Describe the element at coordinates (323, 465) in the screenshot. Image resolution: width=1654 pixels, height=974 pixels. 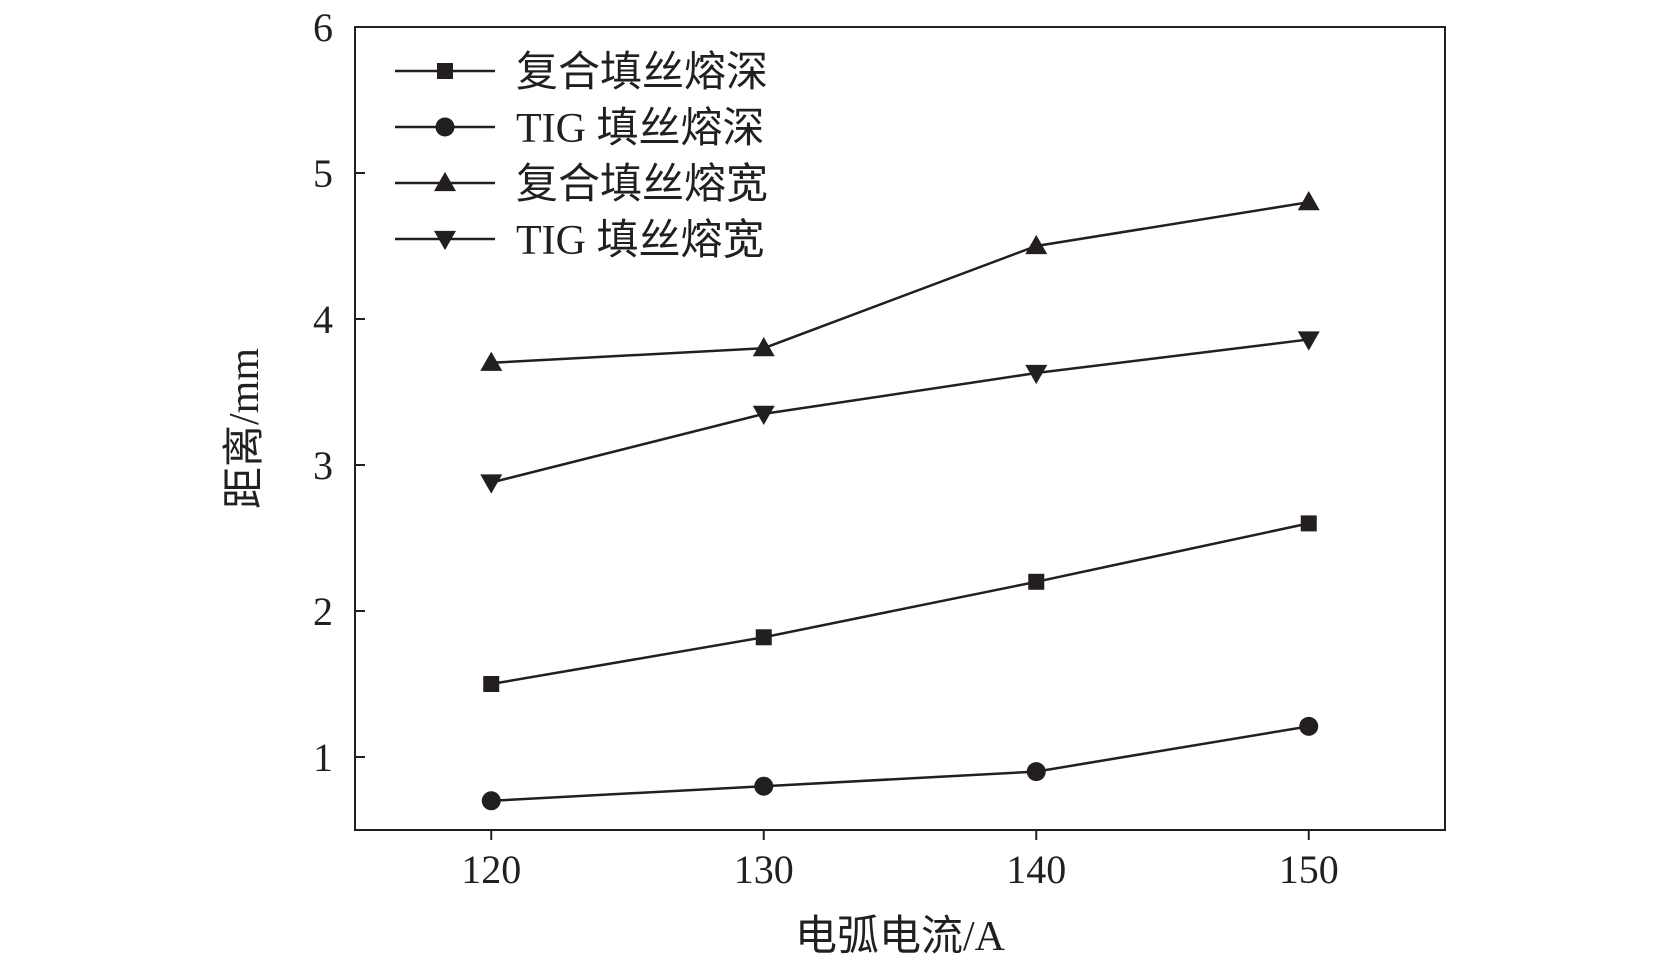
I see `y-tick-label: 3` at that location.